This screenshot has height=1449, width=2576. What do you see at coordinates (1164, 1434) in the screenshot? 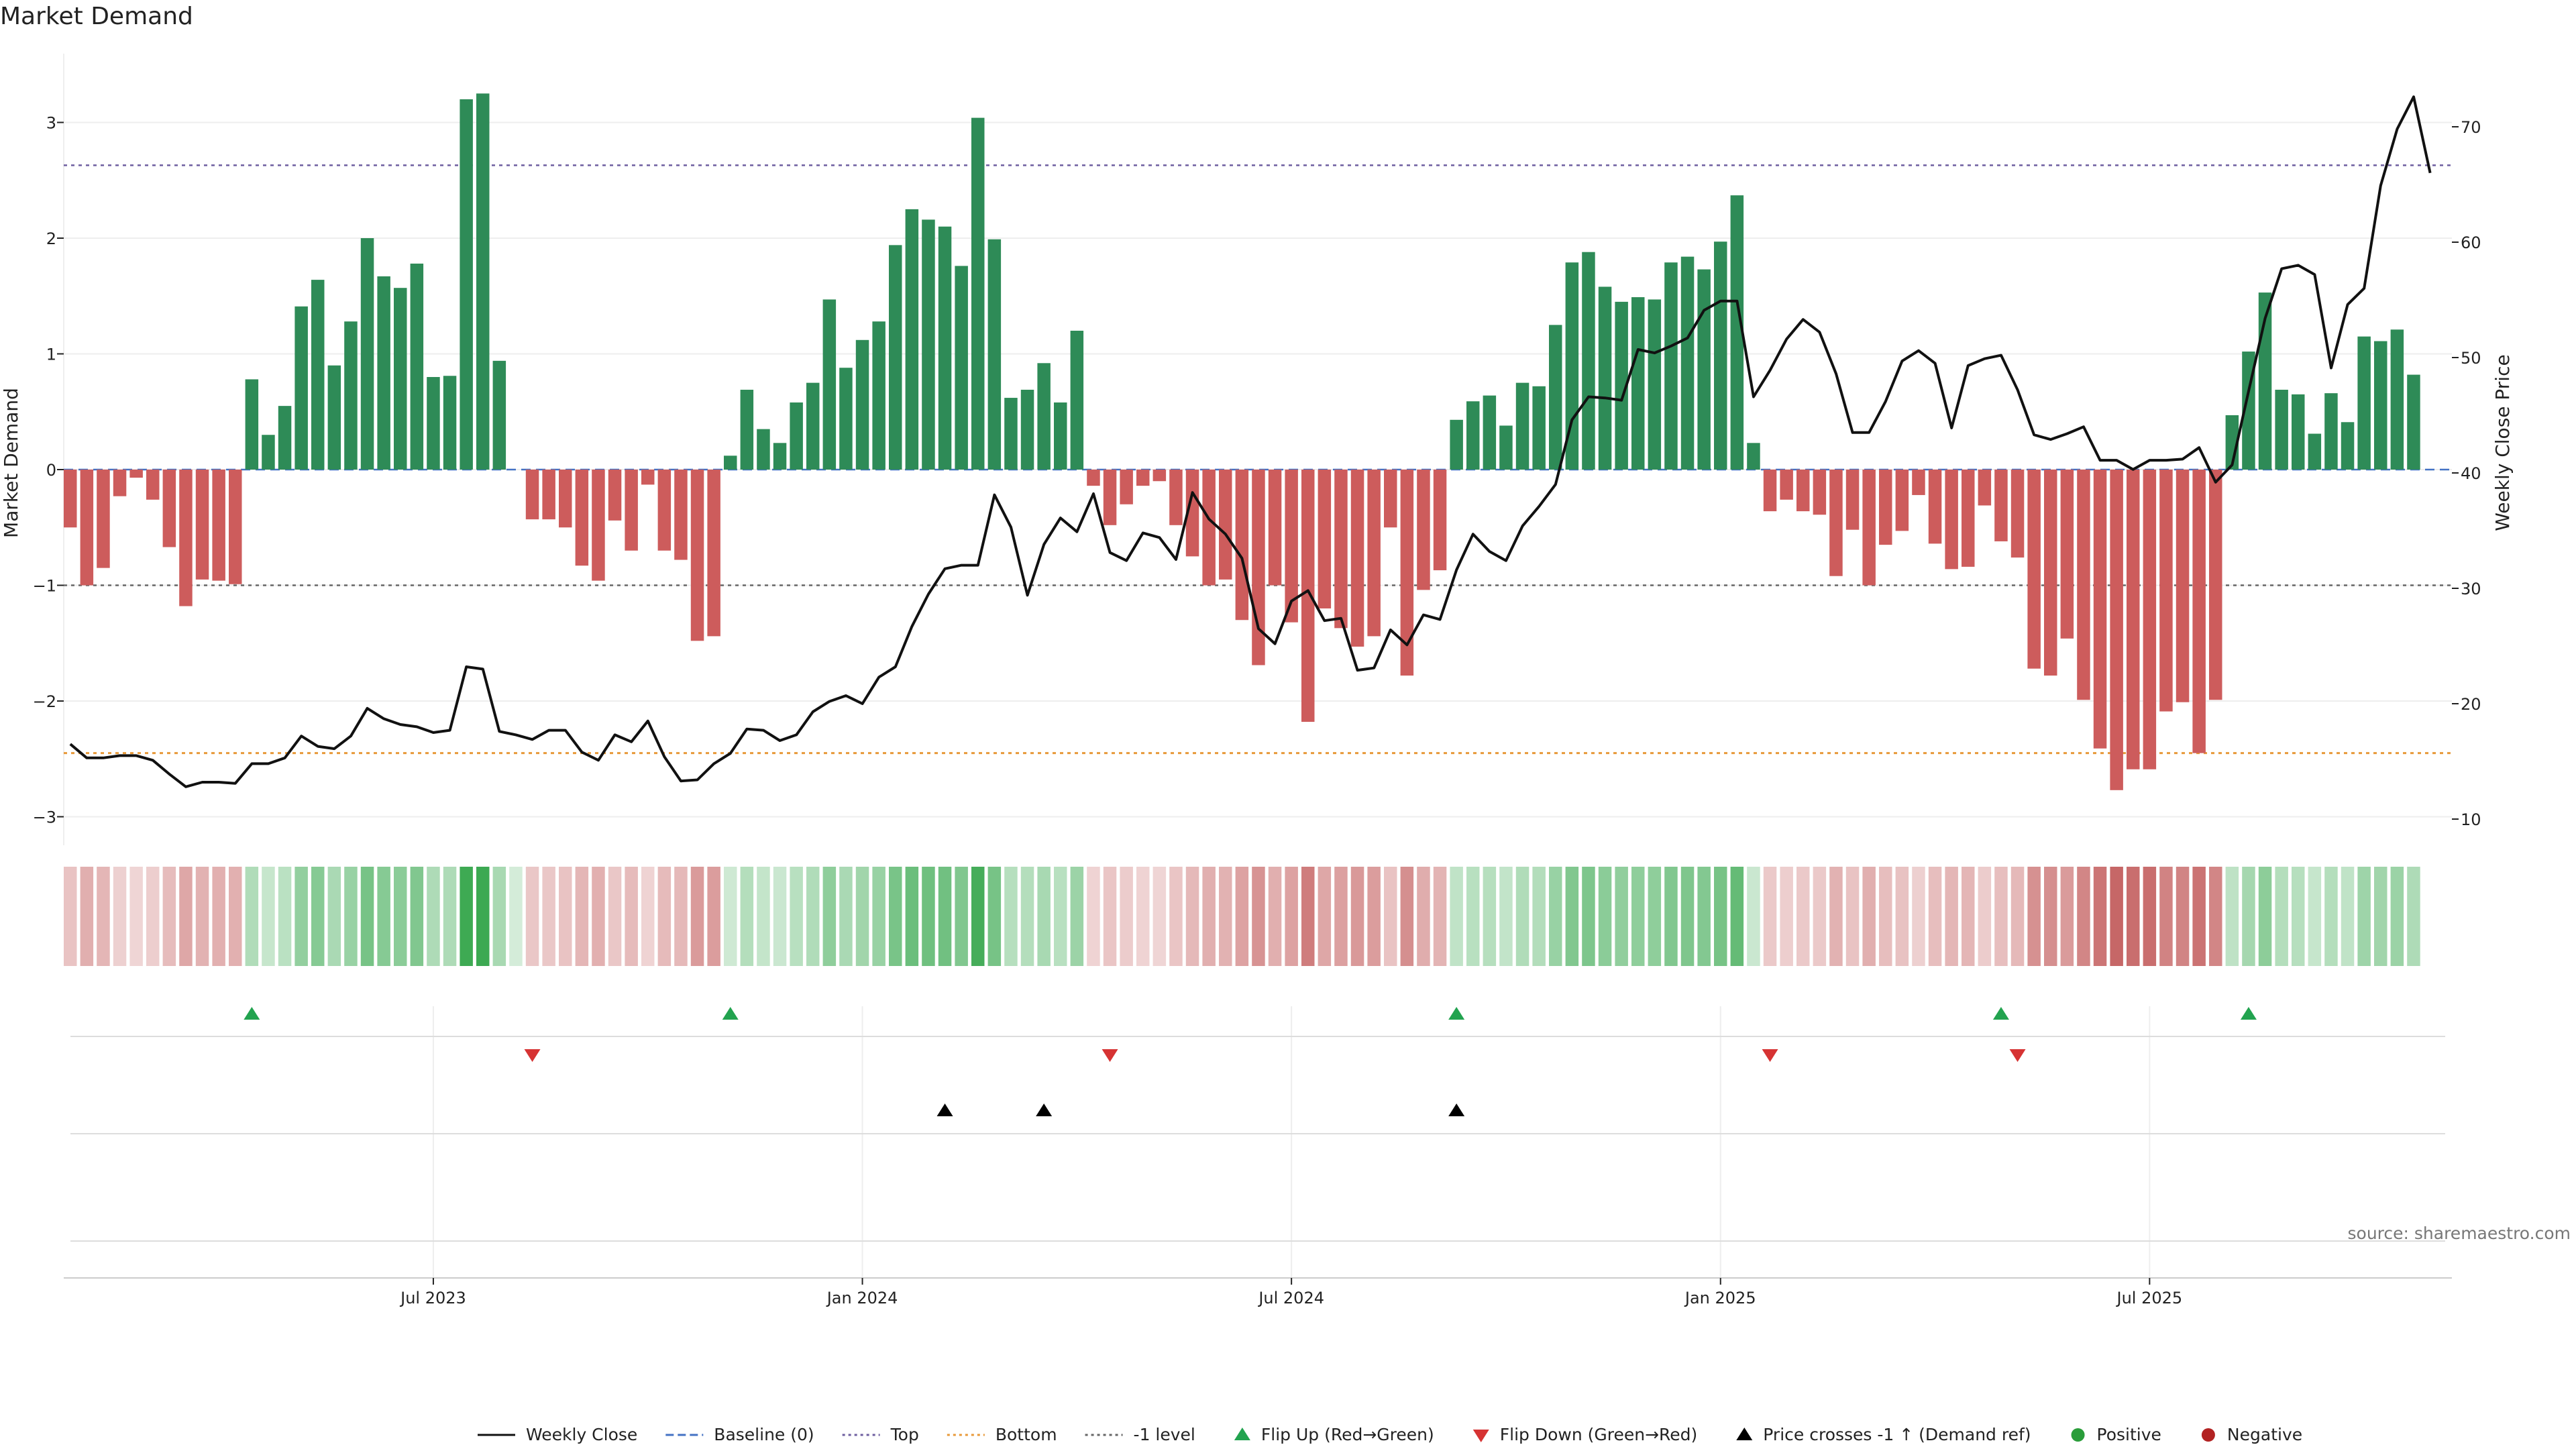
I see `legend-label: -1 level` at bounding box center [1164, 1434].